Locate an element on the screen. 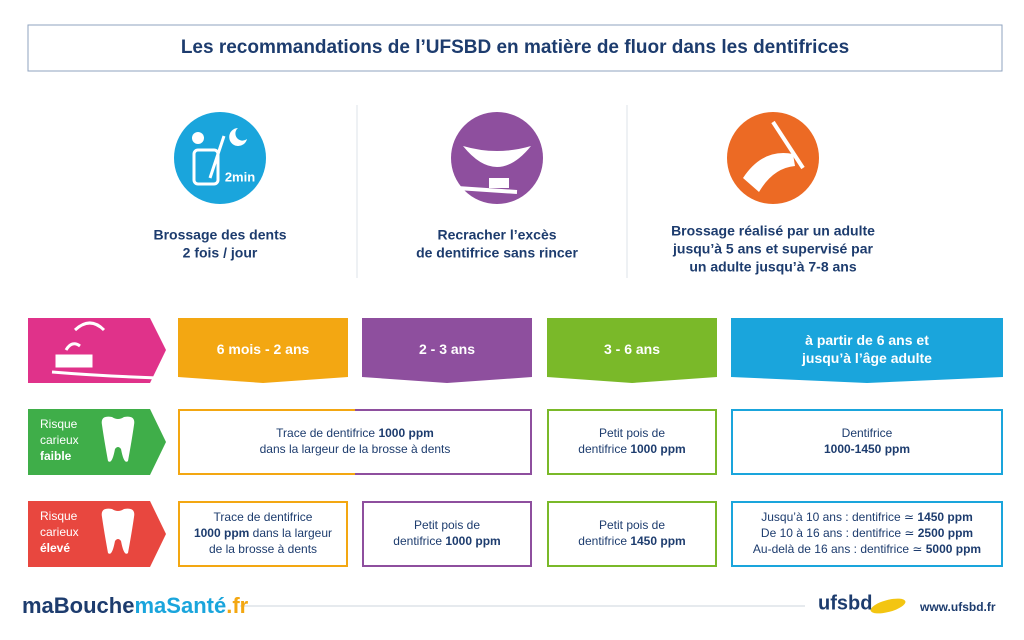  text-line: 1000 ppm dans la largeur is located at coordinates (263, 533).